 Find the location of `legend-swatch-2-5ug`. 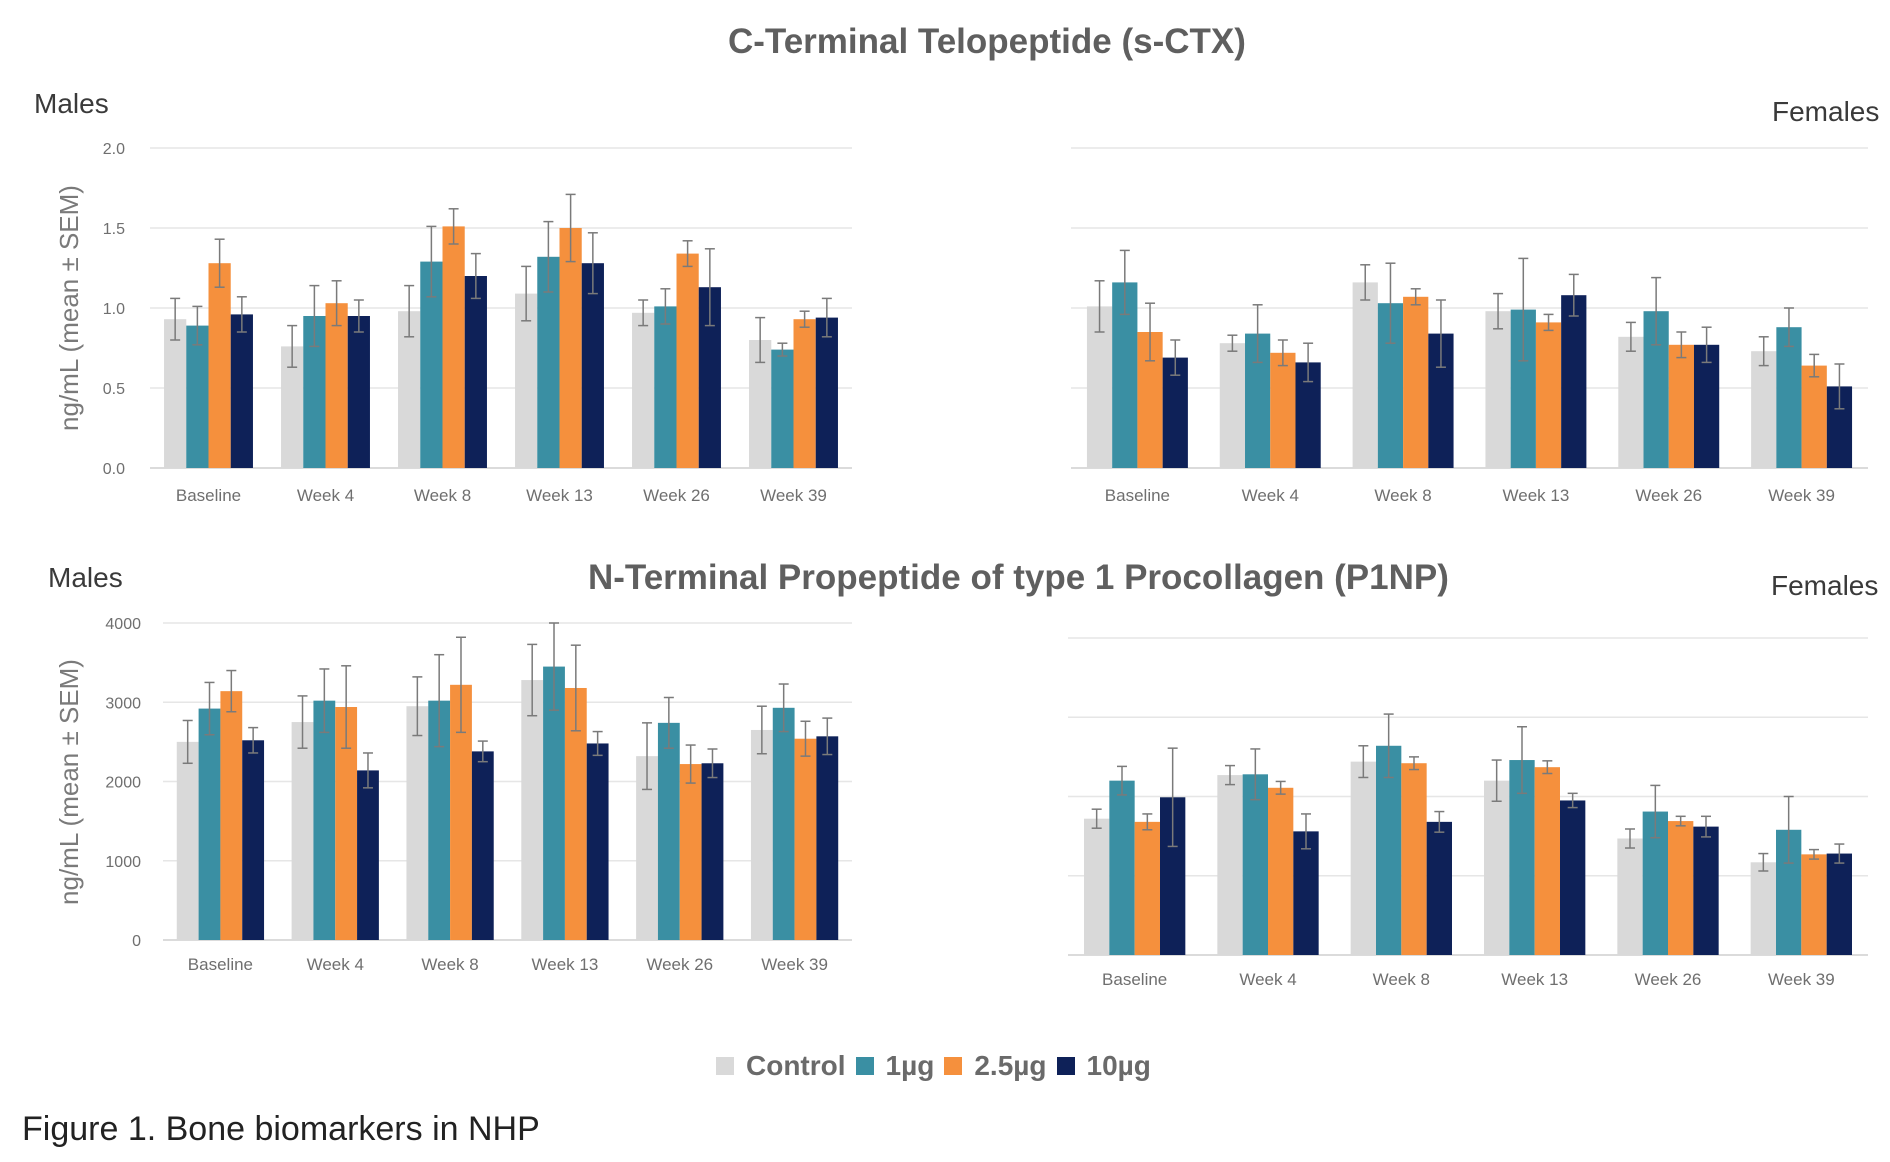

legend-swatch-2-5ug is located at coordinates (953, 1066).